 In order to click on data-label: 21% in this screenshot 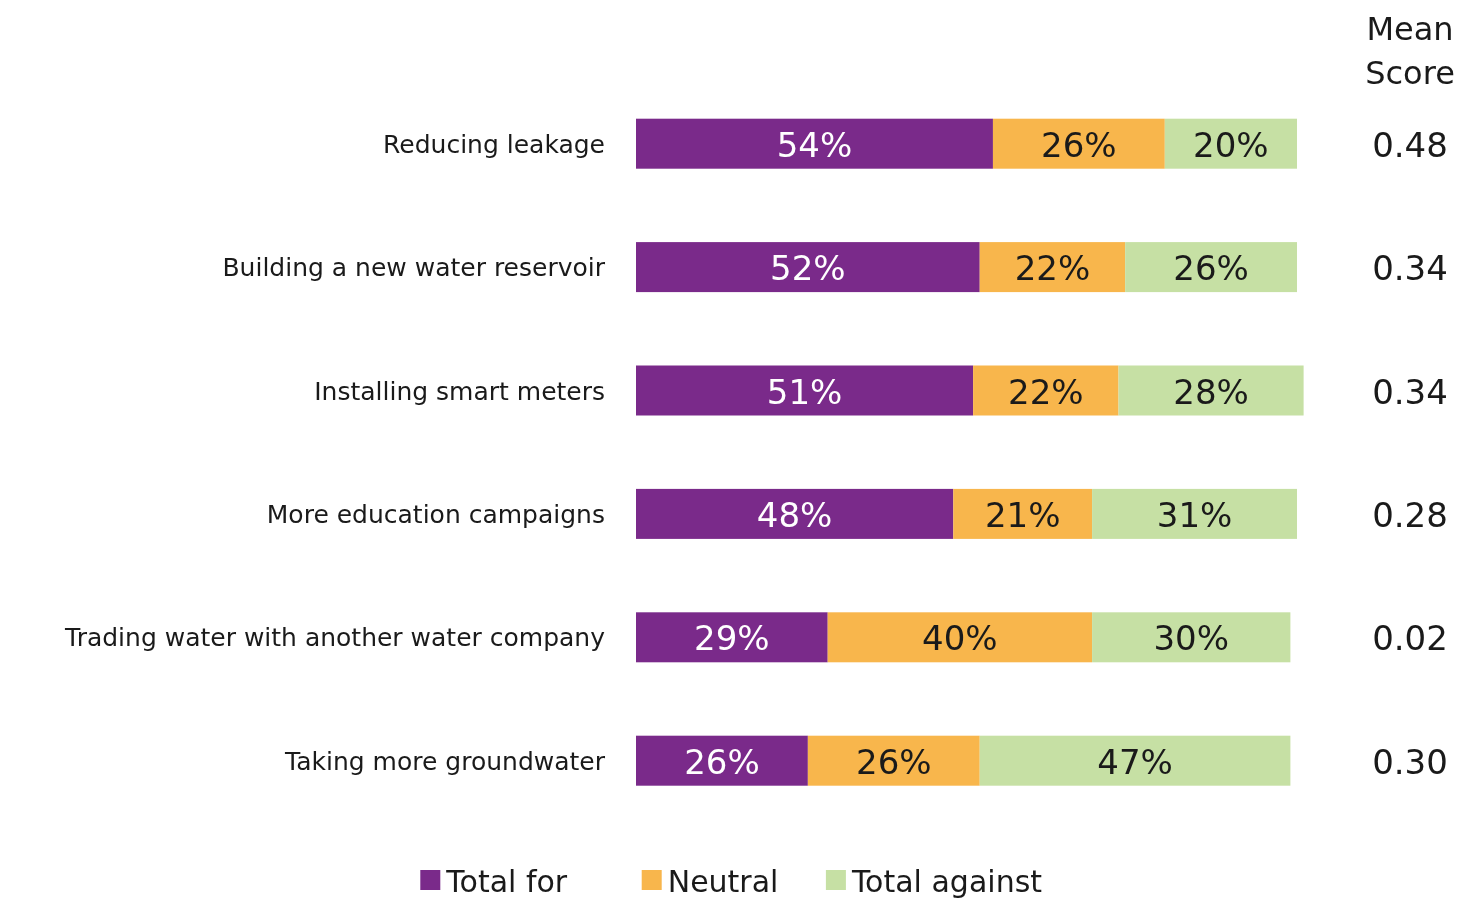, I will do `click(1022, 514)`.